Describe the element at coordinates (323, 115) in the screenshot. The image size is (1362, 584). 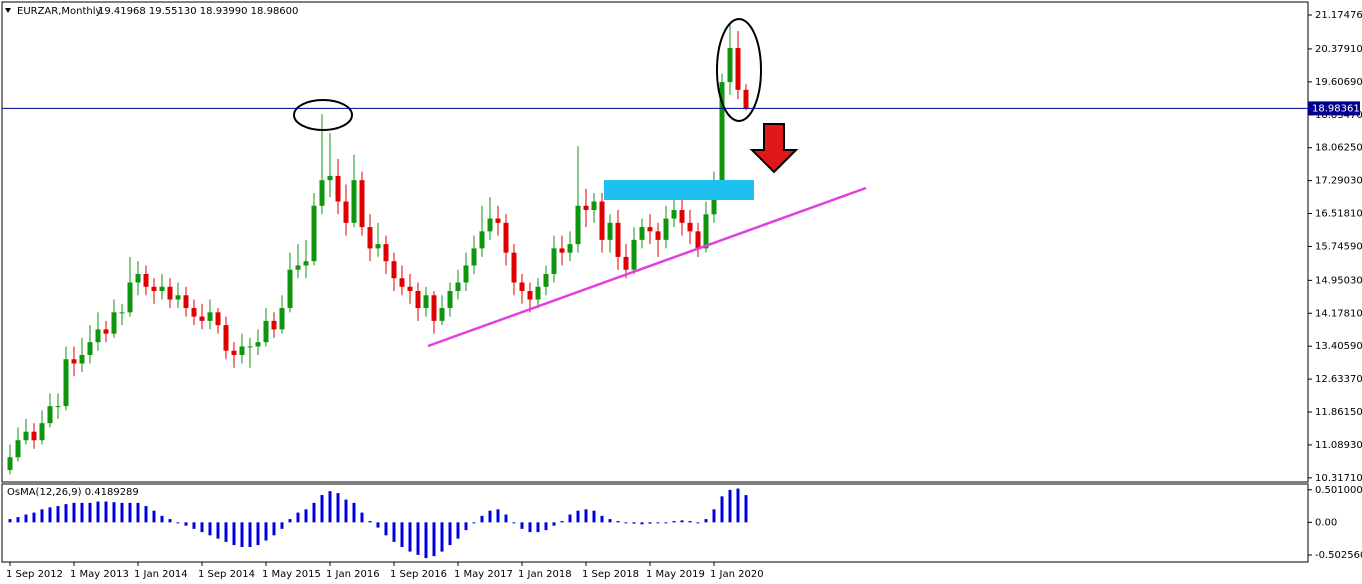
I see `ellipse-2015` at that location.